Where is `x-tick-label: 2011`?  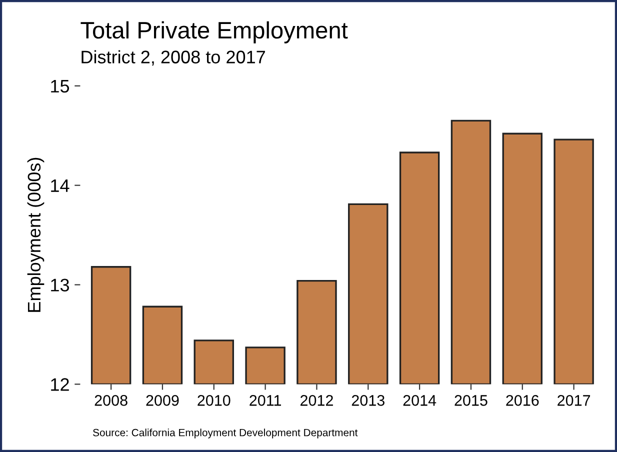
x-tick-label: 2011 is located at coordinates (265, 400).